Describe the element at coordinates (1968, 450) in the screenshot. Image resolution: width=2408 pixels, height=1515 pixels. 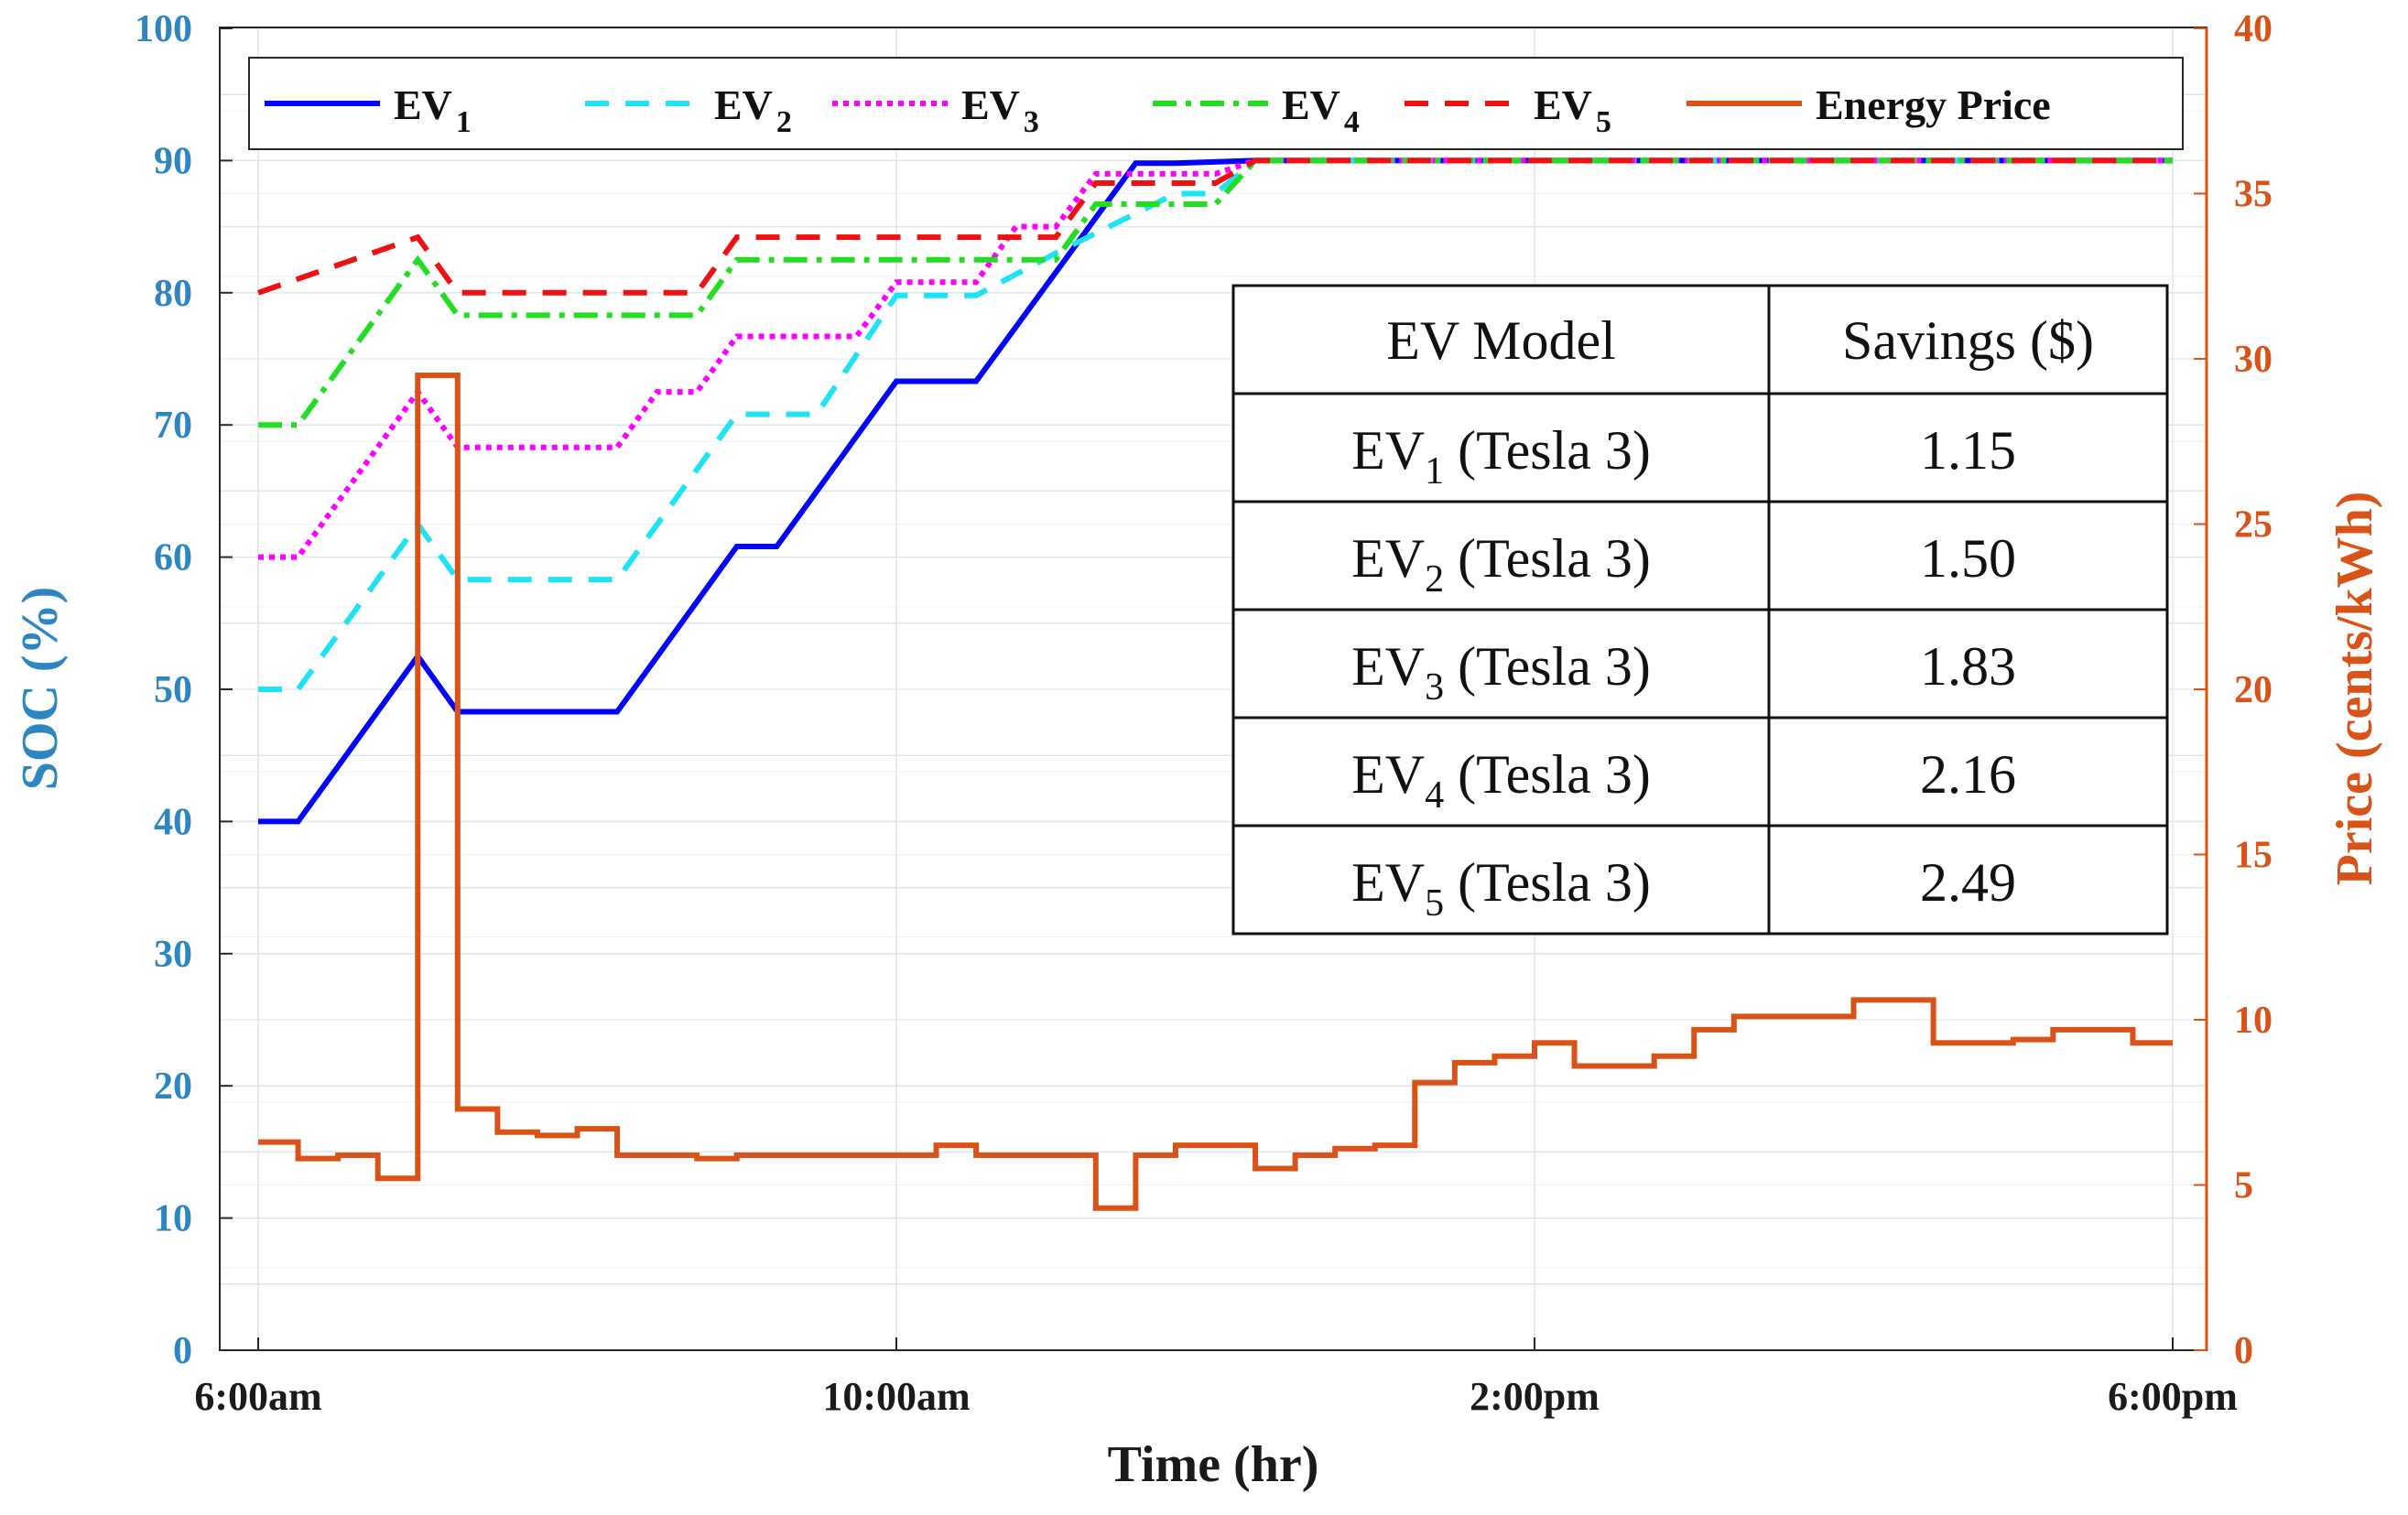
I see `table-cell-savings: 1.15` at that location.